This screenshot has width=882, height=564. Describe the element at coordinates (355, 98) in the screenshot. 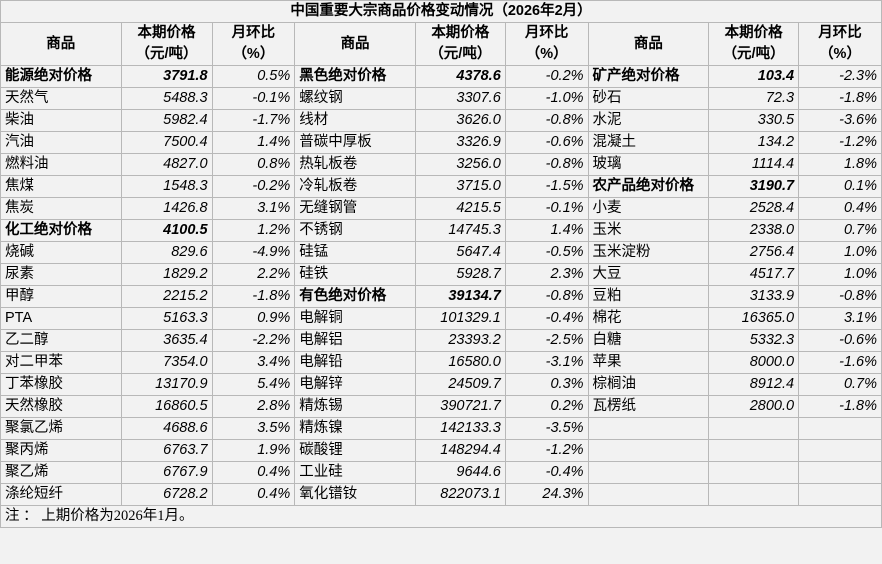

I see `cell-commodity-name: 螺纹钢` at that location.